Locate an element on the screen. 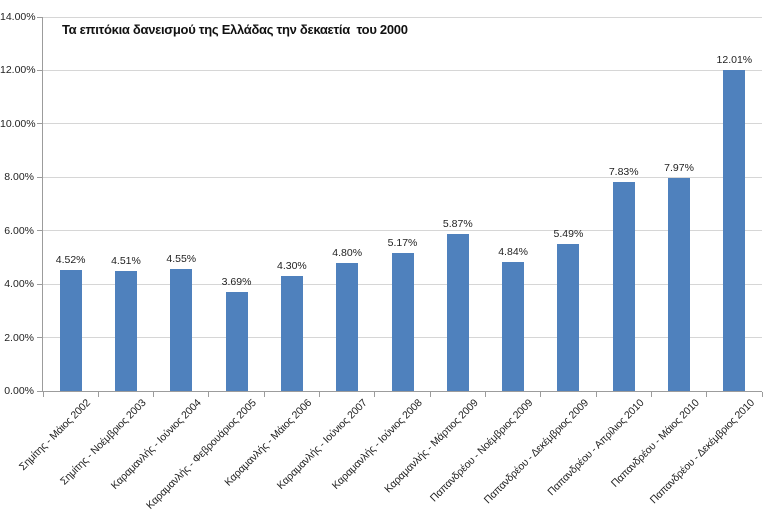 Image resolution: width=770 pixels, height=526 pixels. x-category-label: Καραμανλής - Ιούνιος 2004 is located at coordinates (156, 444).